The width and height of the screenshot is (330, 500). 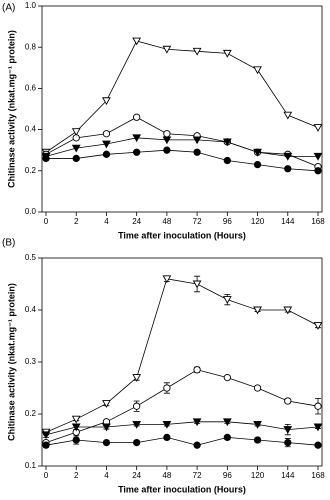 I want to click on y-axis-title: Chitinase activity (nkat.mg⁻¹ protein), so click(x=11, y=109).